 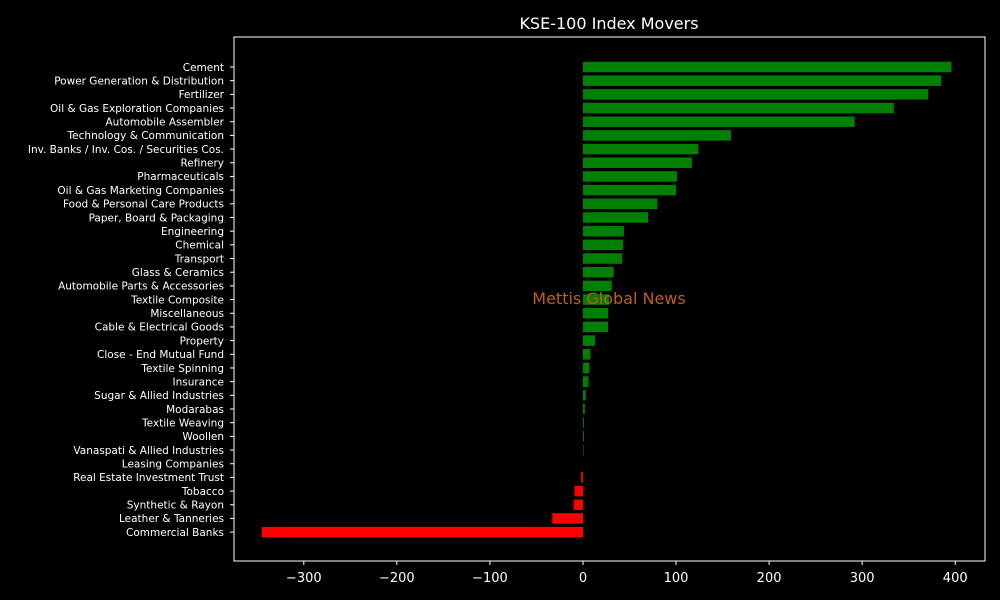 I want to click on bar-insurance, so click(x=585, y=381).